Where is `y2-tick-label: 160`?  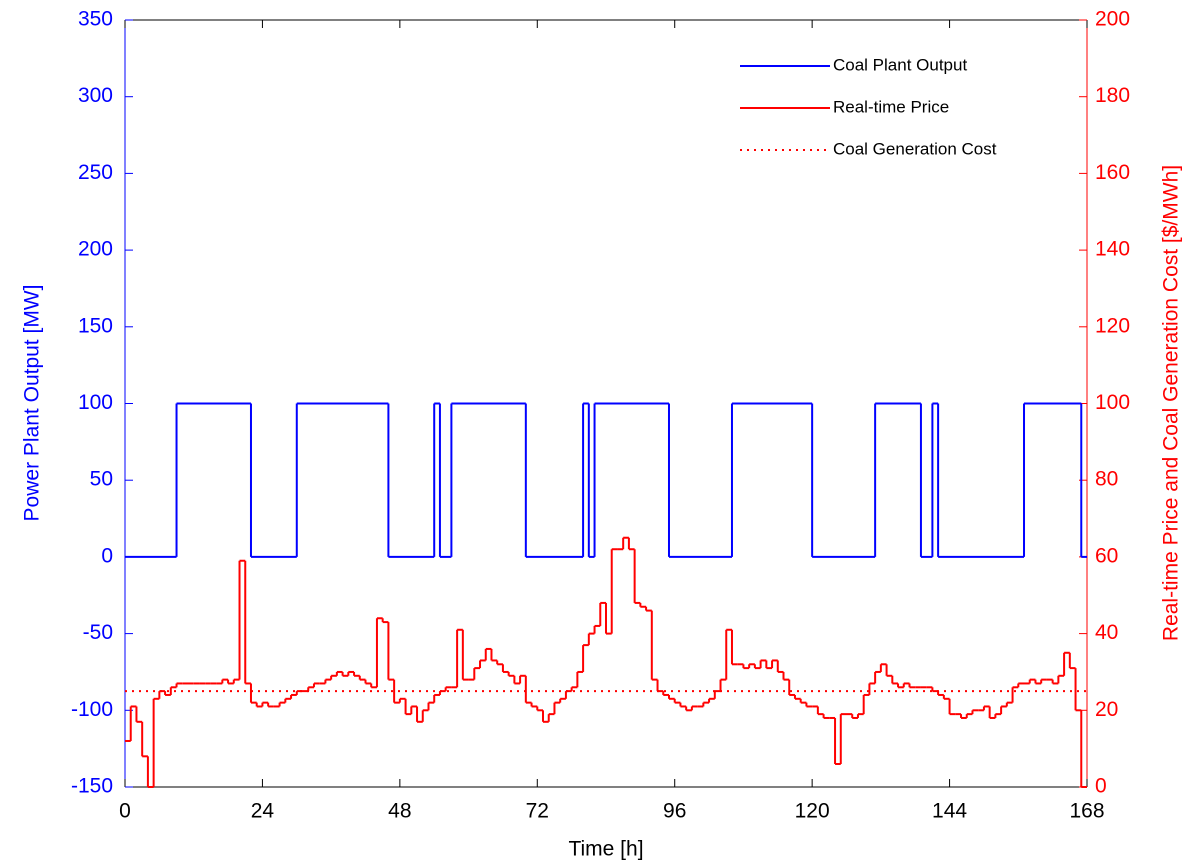 y2-tick-label: 160 is located at coordinates (1112, 172).